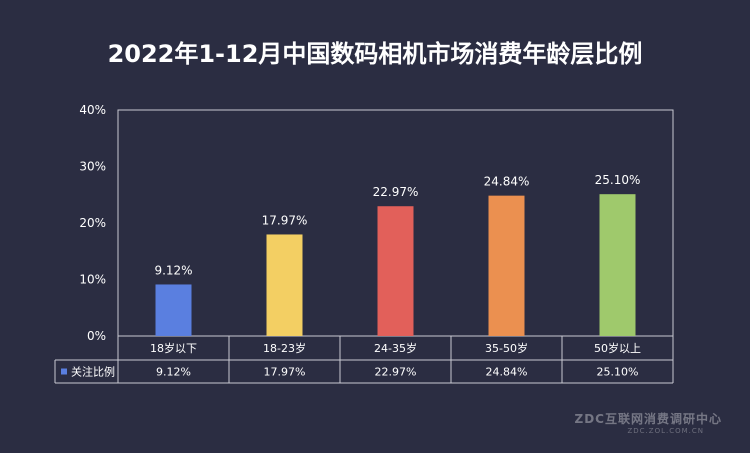 The width and height of the screenshot is (750, 453). I want to click on y-tick-label: 40%, so click(92, 110).